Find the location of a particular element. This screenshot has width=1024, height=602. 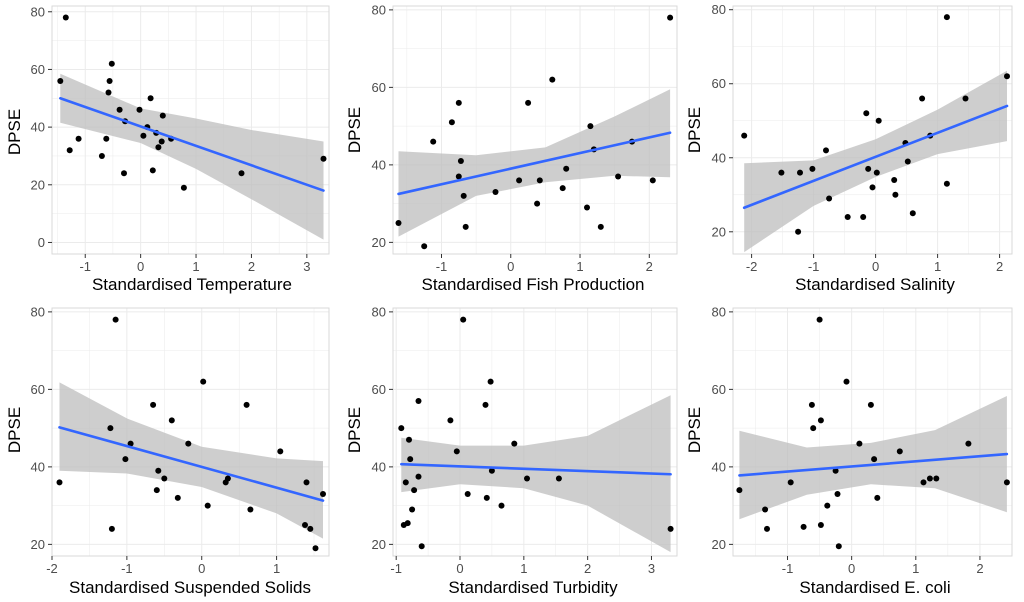

panel-salinity-y-tick-label-3: 80 is located at coordinates (719, 9).